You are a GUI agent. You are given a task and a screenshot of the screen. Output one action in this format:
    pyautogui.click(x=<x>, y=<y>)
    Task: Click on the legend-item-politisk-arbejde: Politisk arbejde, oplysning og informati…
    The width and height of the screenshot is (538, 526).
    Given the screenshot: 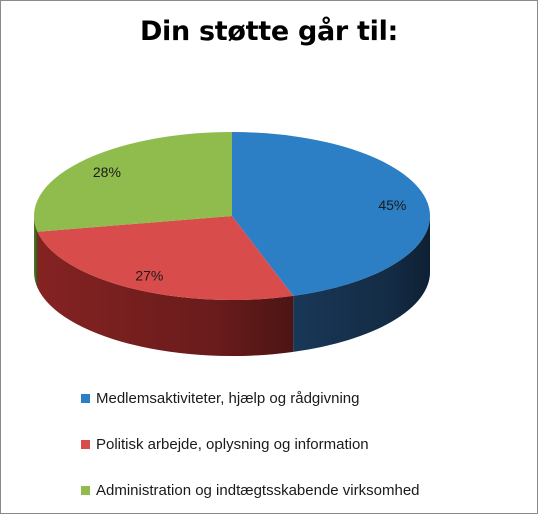 What is the action you would take?
    pyautogui.click(x=250, y=444)
    